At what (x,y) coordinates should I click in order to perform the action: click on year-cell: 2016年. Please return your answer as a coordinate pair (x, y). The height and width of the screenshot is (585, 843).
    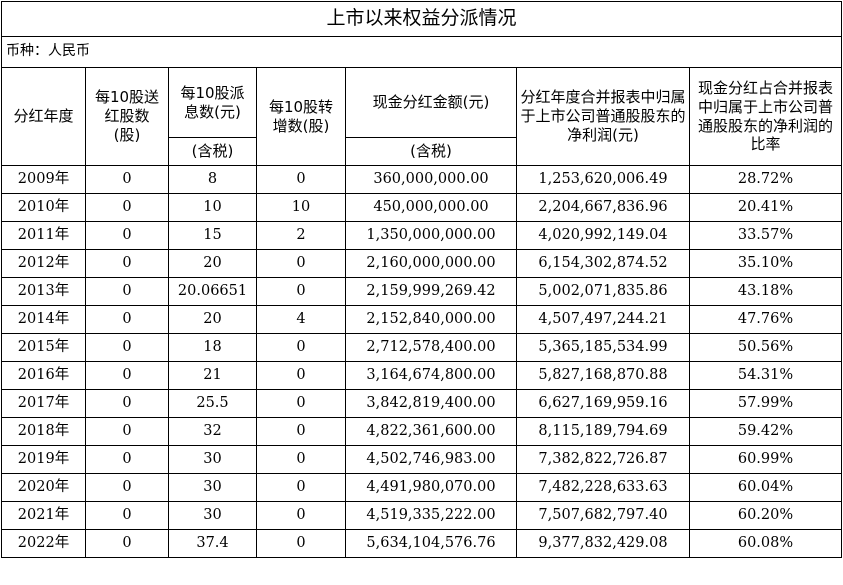
    Looking at the image, I should click on (43, 375).